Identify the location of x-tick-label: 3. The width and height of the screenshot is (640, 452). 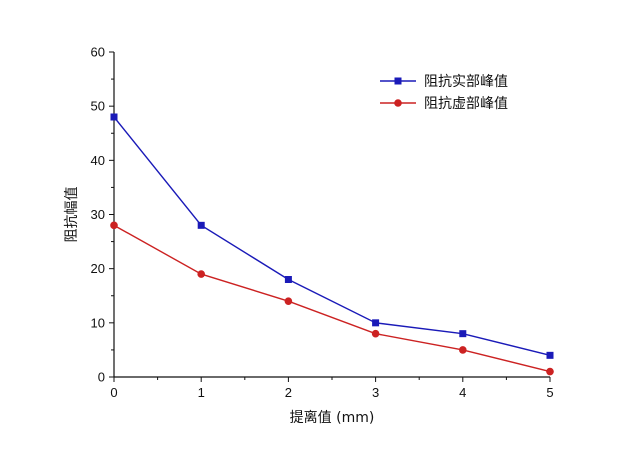
(375, 392).